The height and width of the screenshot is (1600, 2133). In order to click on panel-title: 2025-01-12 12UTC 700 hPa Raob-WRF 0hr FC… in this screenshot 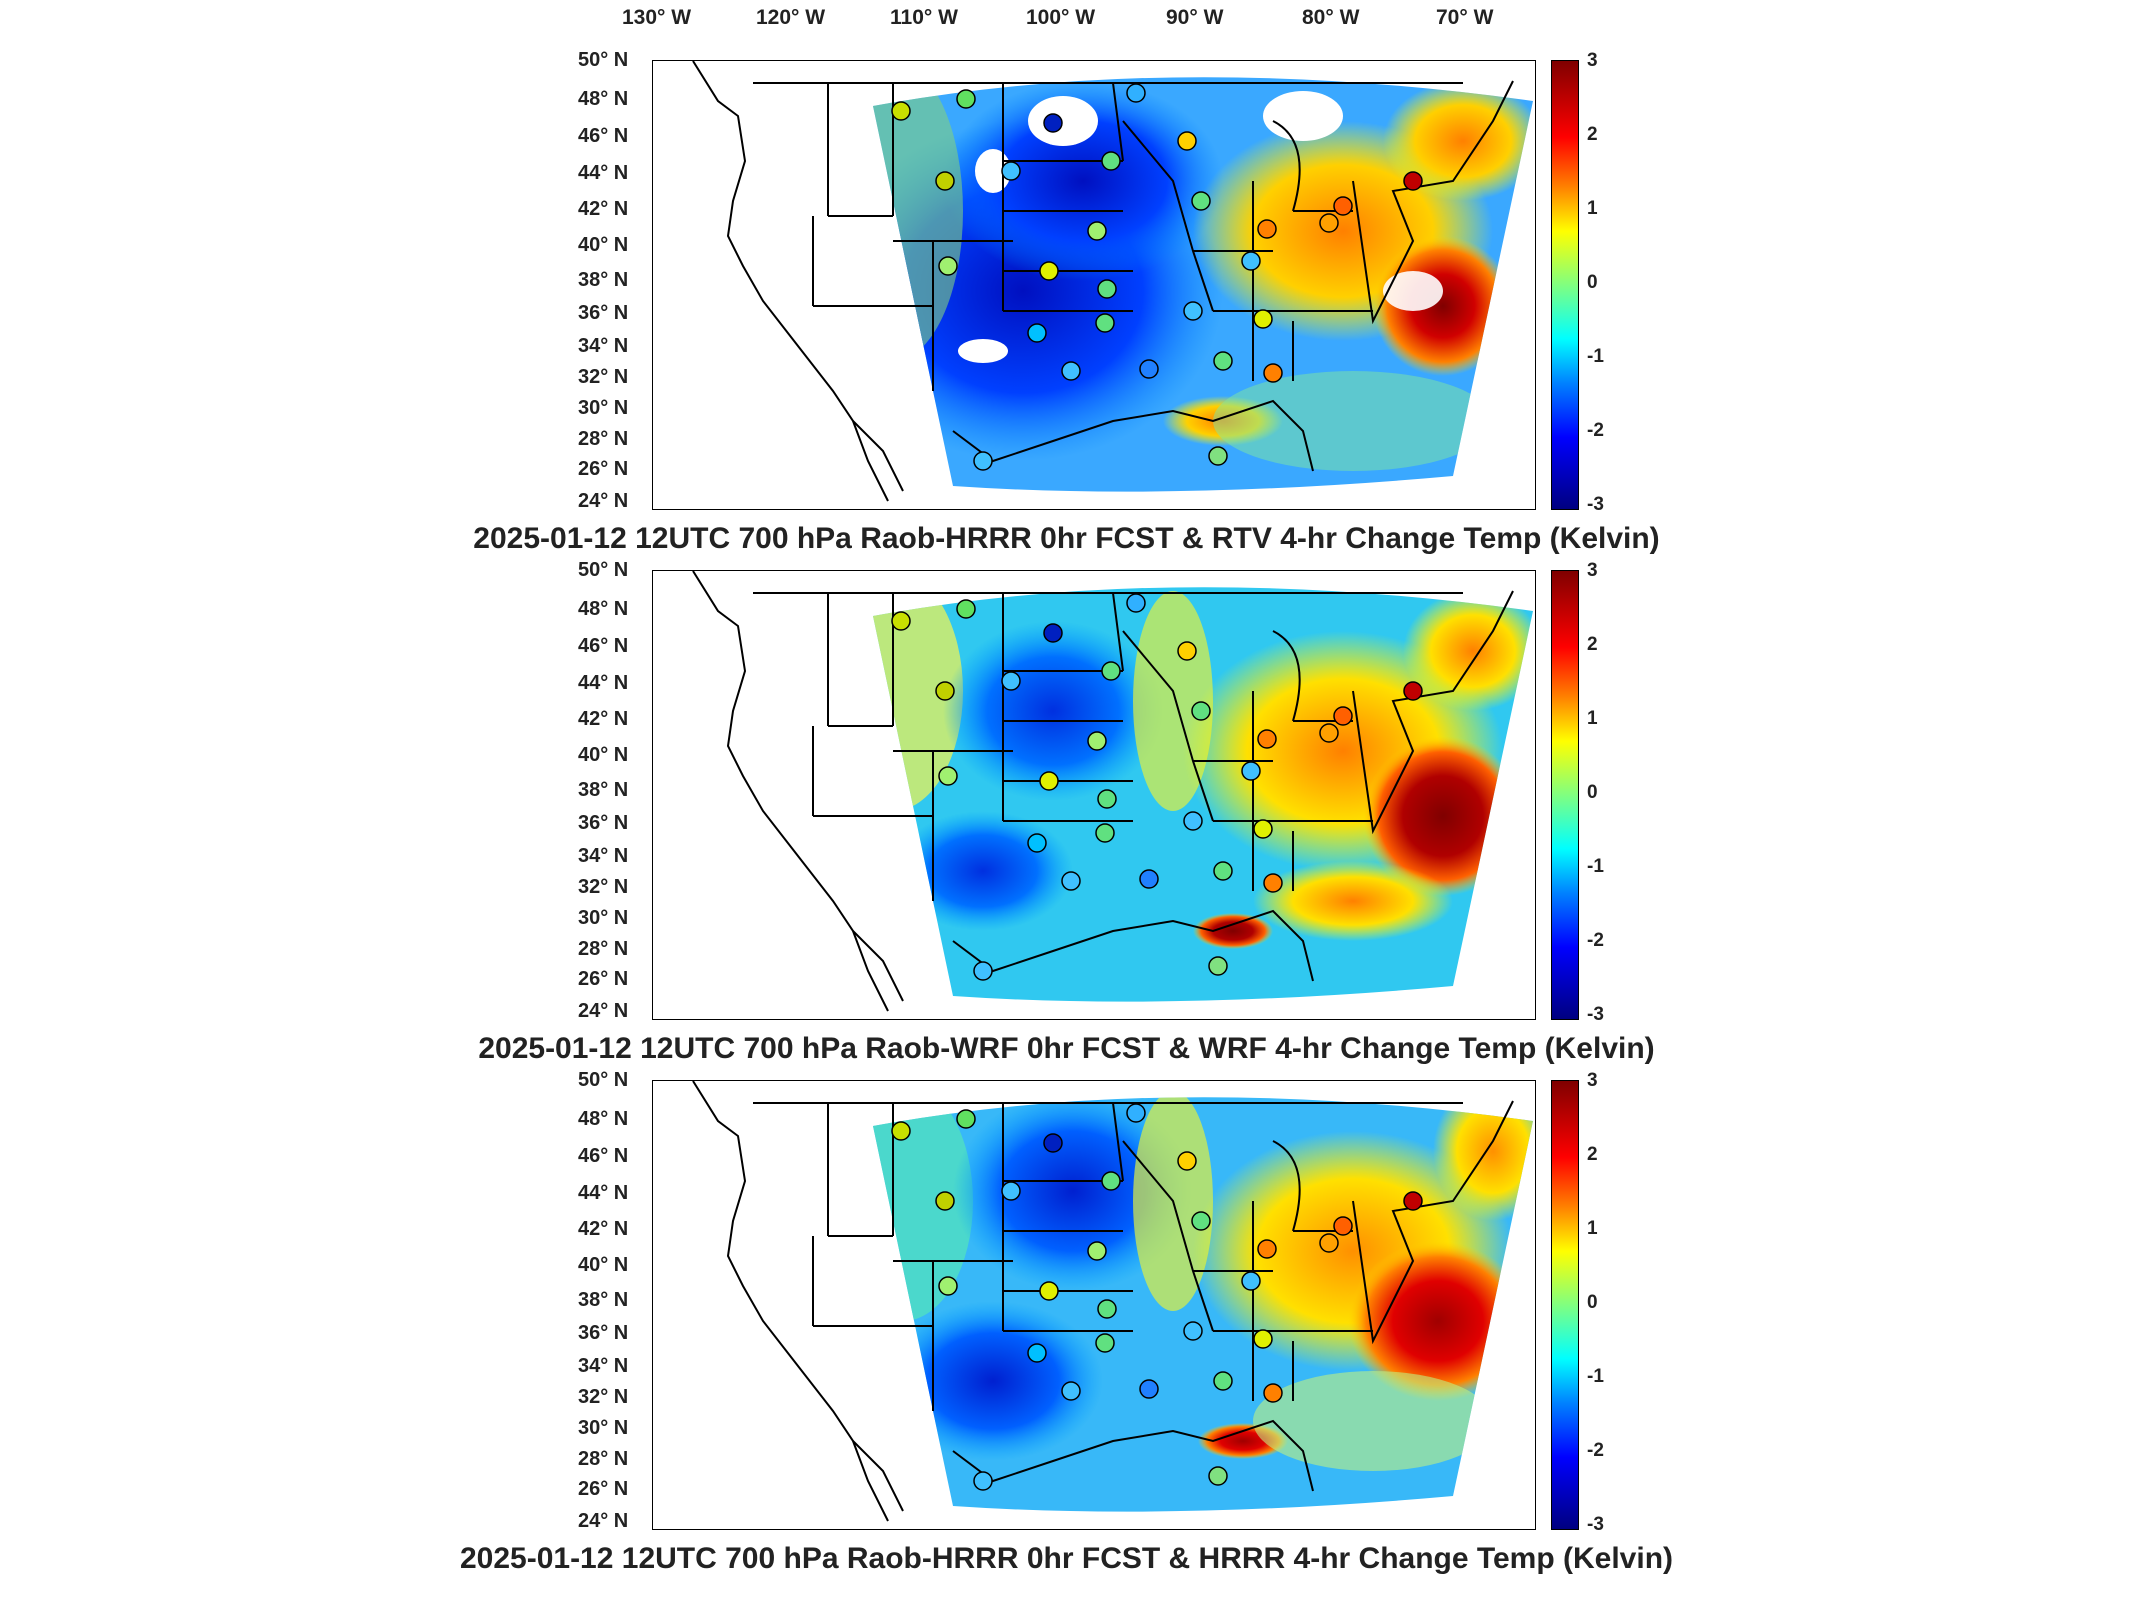, I will do `click(1066, 1048)`.